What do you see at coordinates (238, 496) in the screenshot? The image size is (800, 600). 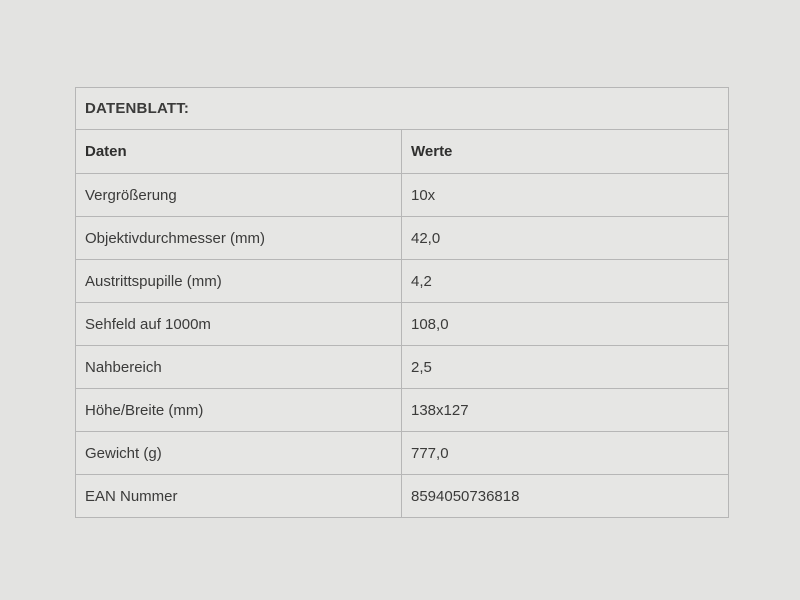 I see `row-label: EAN Nummer` at bounding box center [238, 496].